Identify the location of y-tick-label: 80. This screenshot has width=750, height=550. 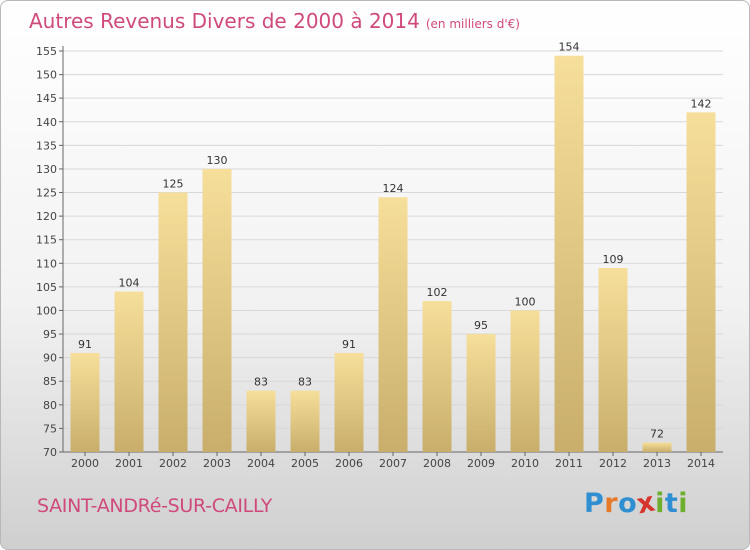
(50, 405).